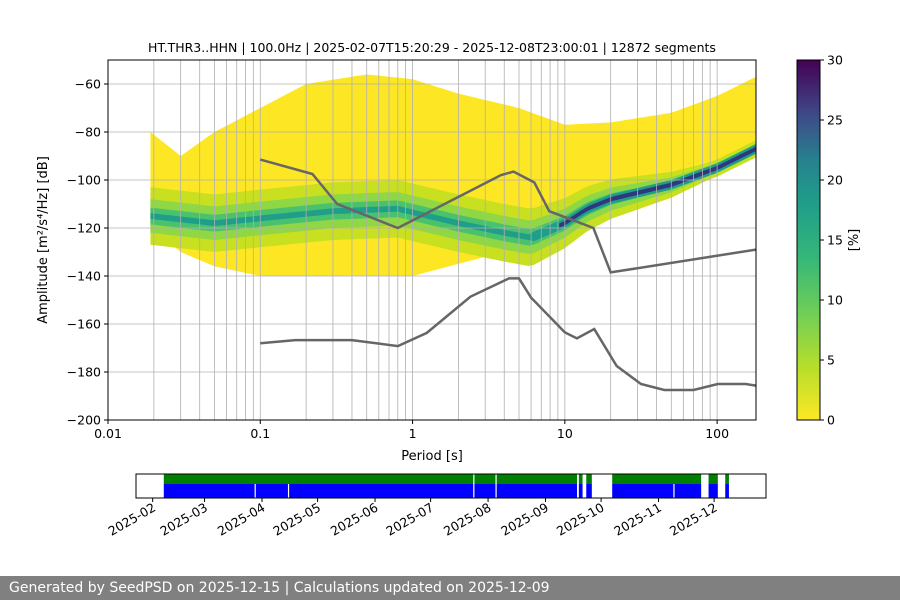 The height and width of the screenshot is (600, 900). Describe the element at coordinates (260, 433) in the screenshot. I see `x-tick-label: 0.1` at that location.